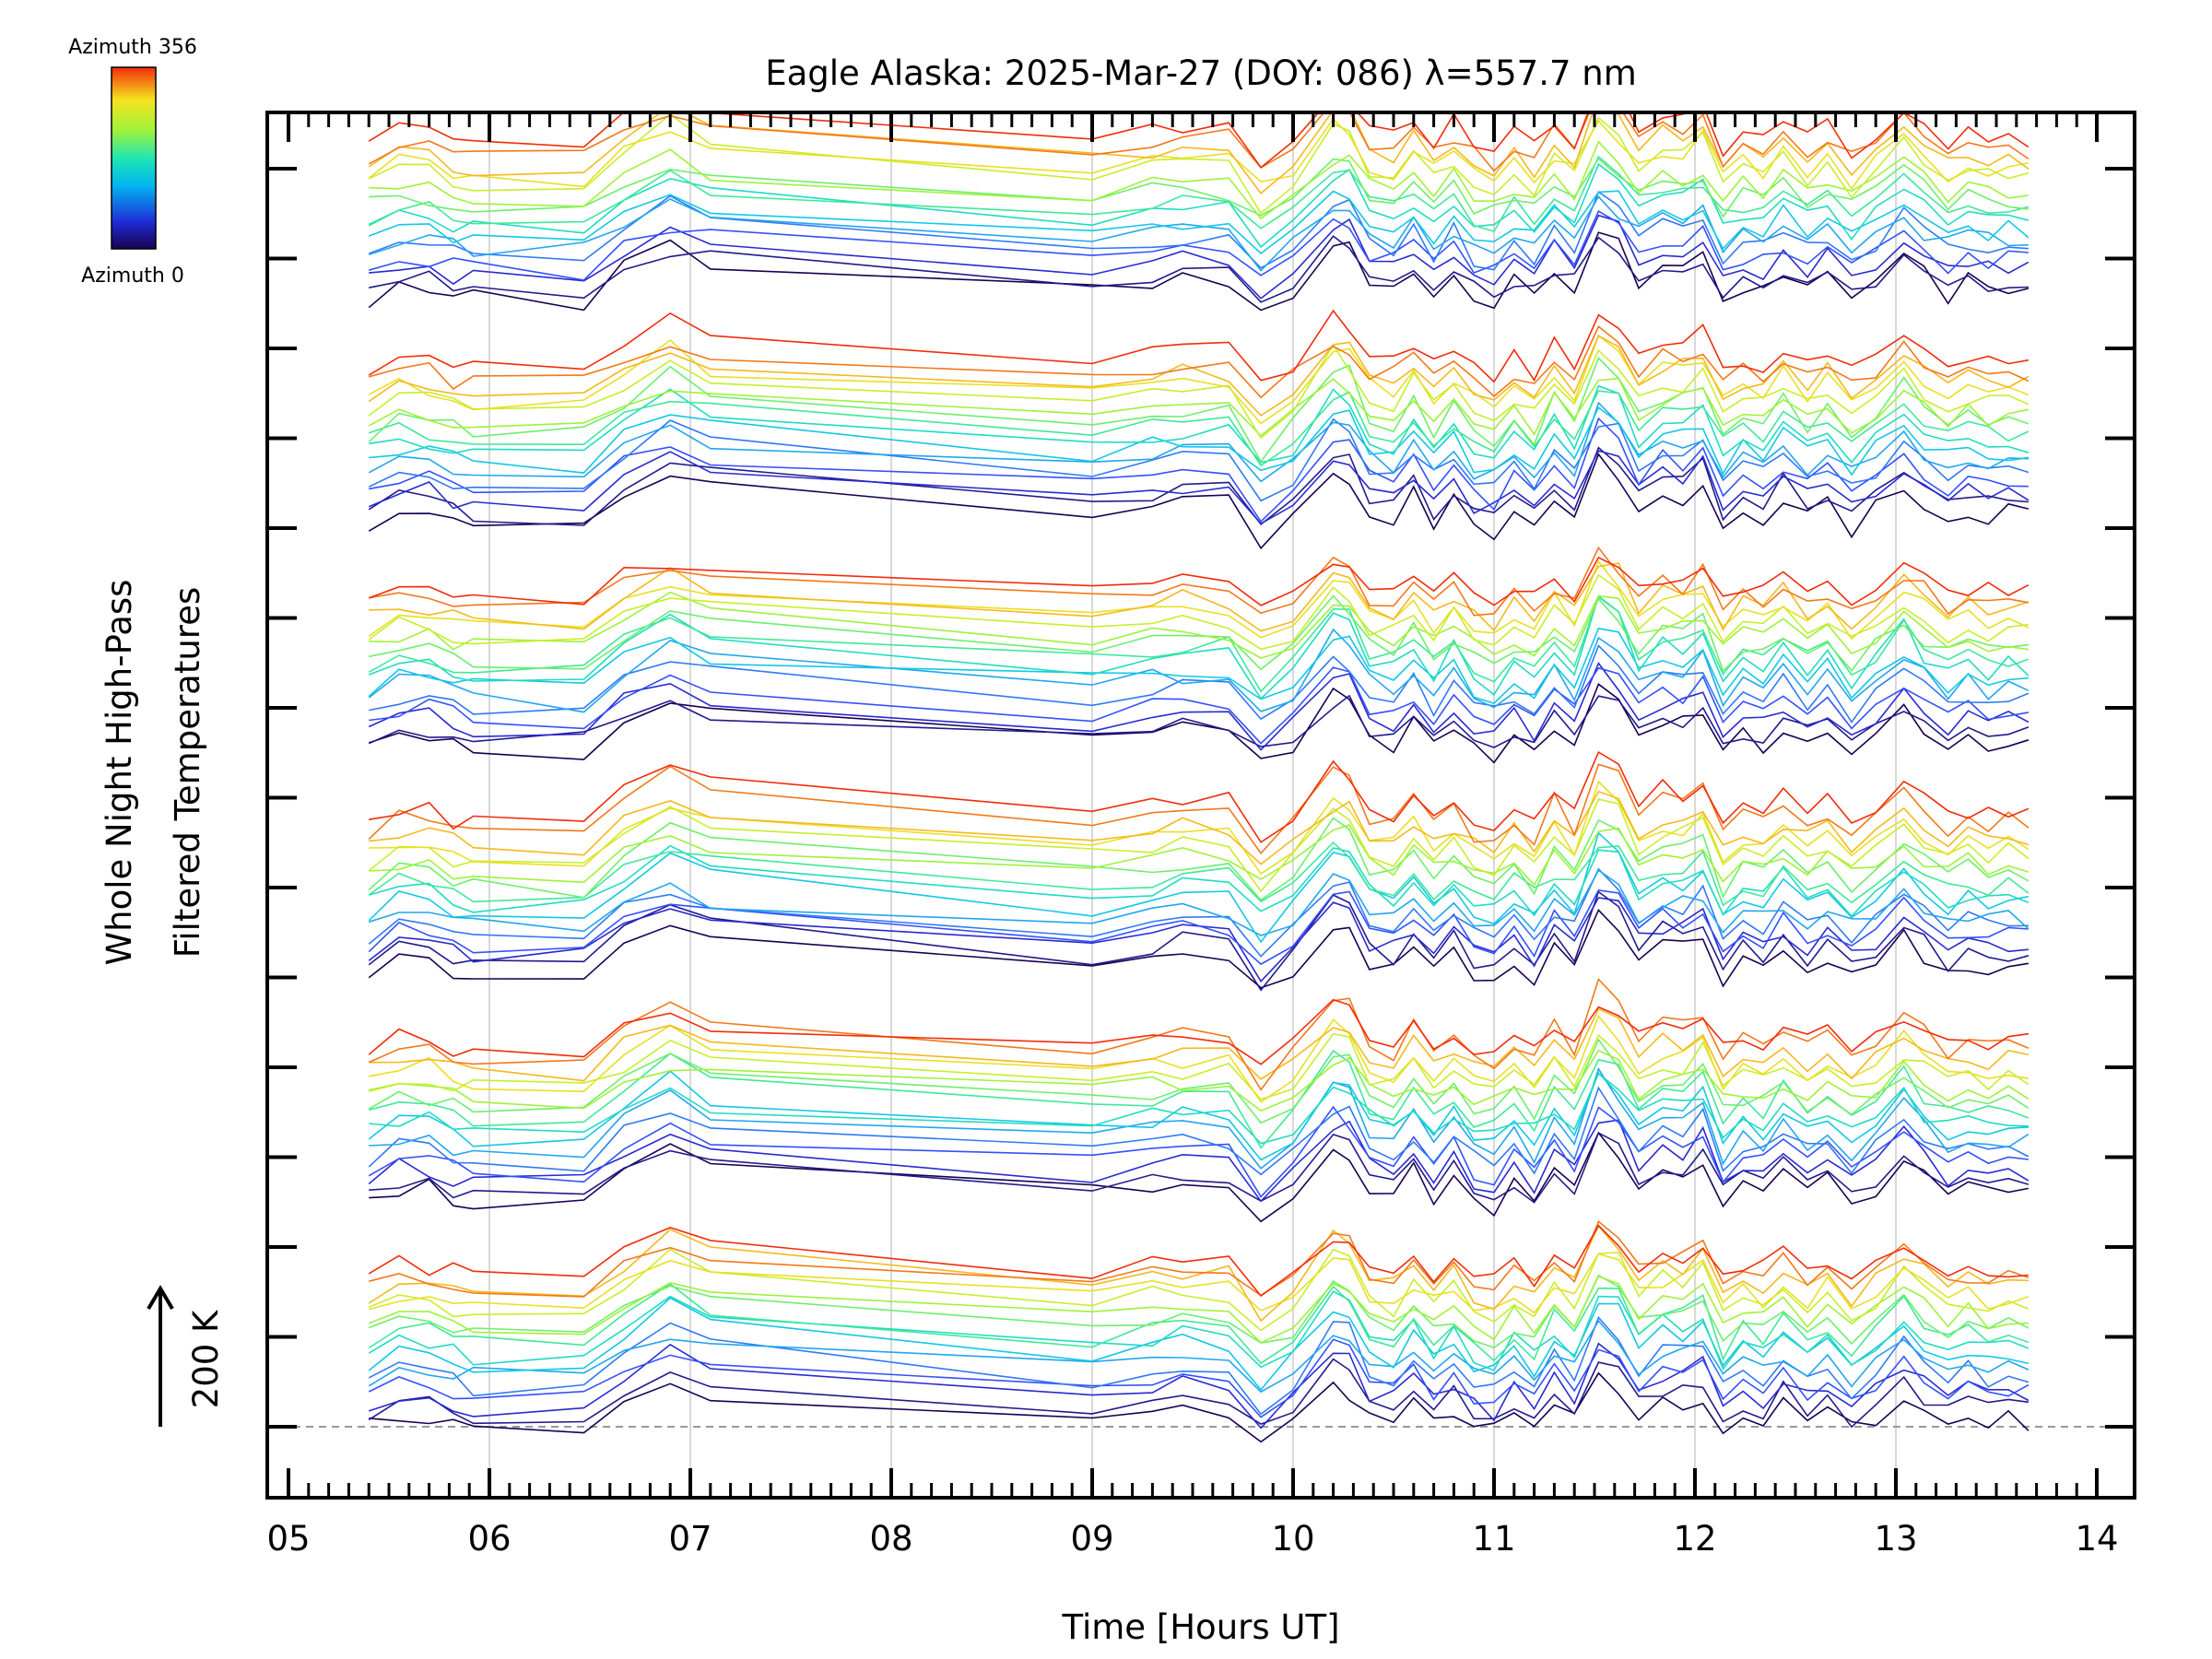 Image resolution: width=2212 pixels, height=1659 pixels. What do you see at coordinates (1694, 1539) in the screenshot?
I see `x-tick-label: 12` at bounding box center [1694, 1539].